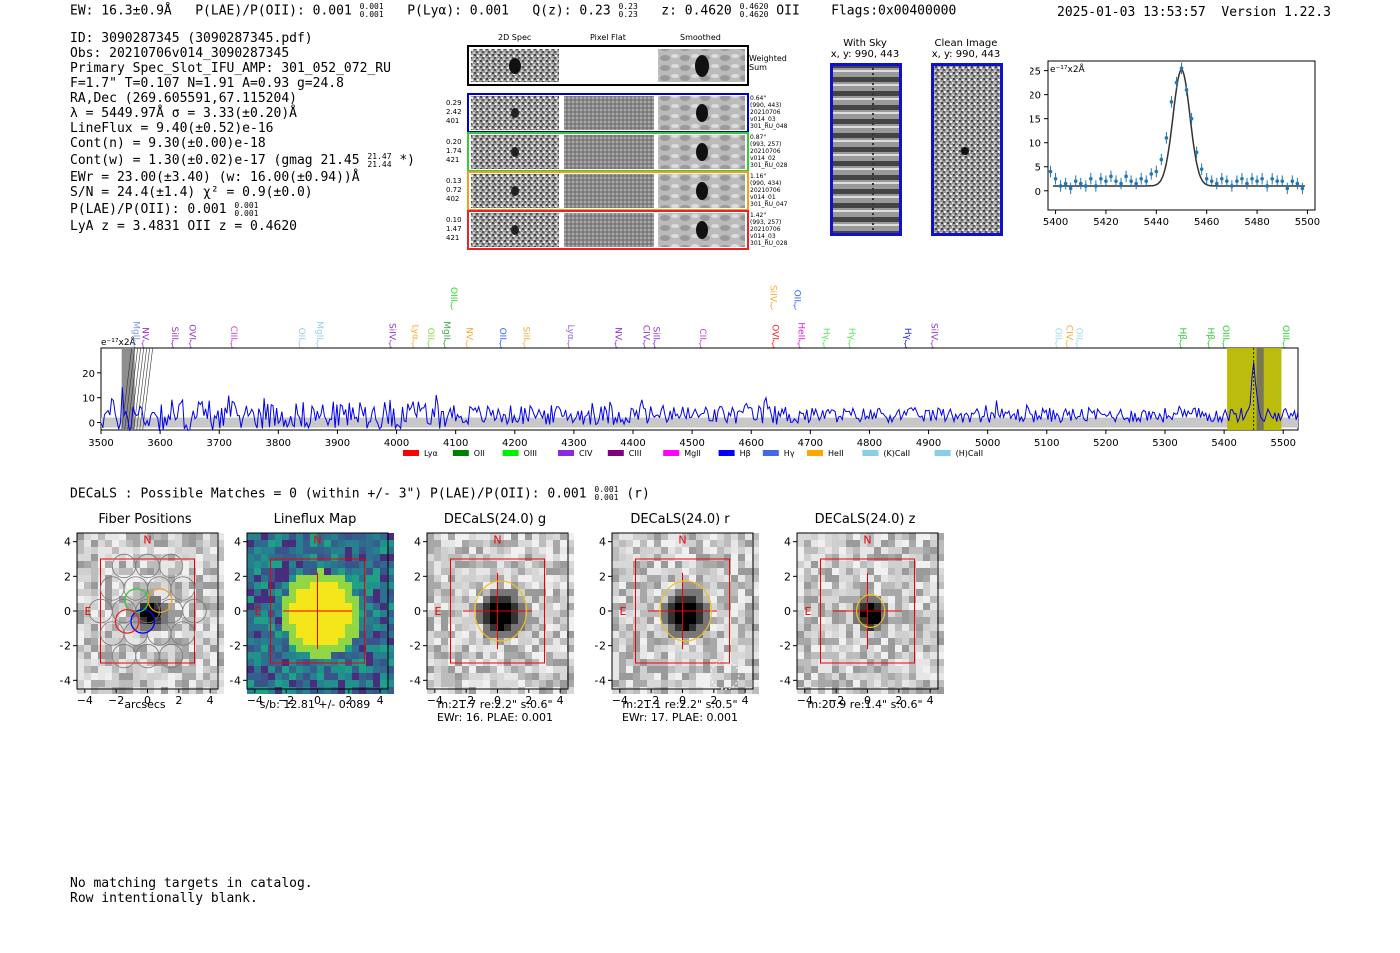  What do you see at coordinates (758, 176) in the screenshot?
I see `spec-row-right-value: 1.16"` at bounding box center [758, 176].